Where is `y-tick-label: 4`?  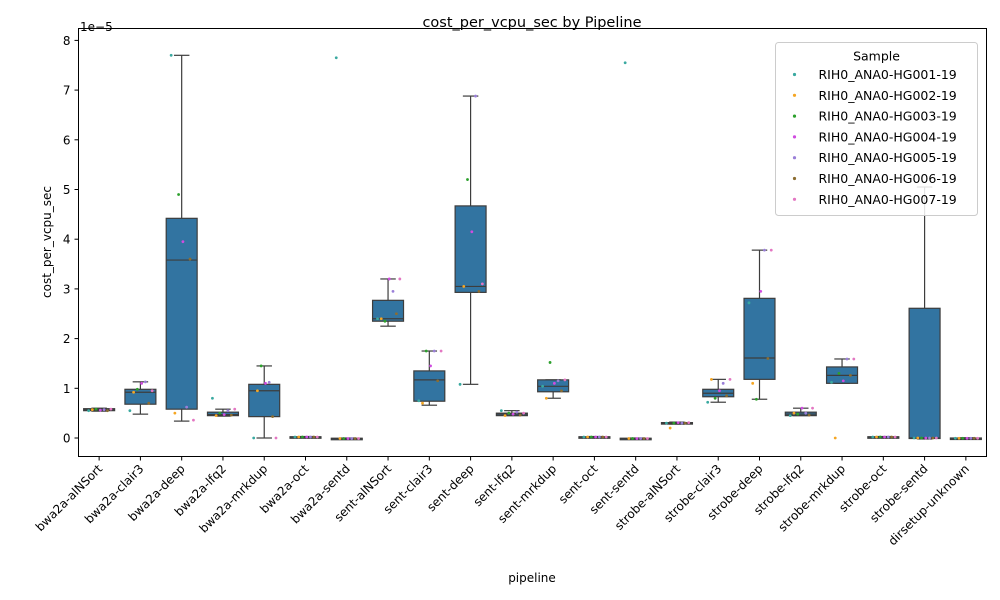 y-tick-label: 4 is located at coordinates (67, 240).